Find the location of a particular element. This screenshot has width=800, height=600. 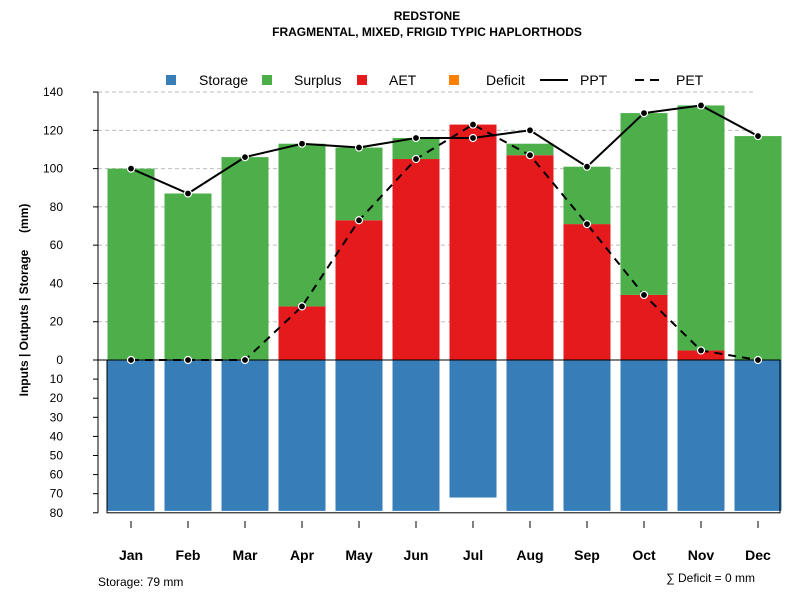

x-tick-label: Sep is located at coordinates (587, 555).